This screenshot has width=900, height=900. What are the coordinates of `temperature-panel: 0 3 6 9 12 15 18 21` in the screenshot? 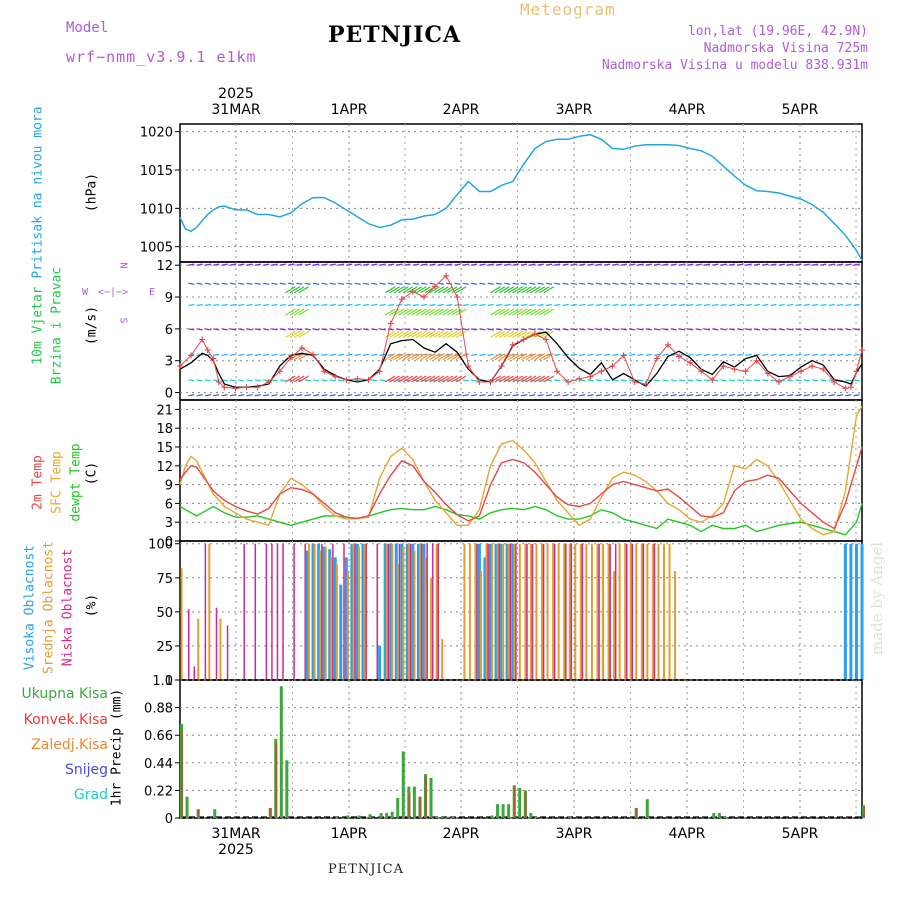 It's located at (509, 474).